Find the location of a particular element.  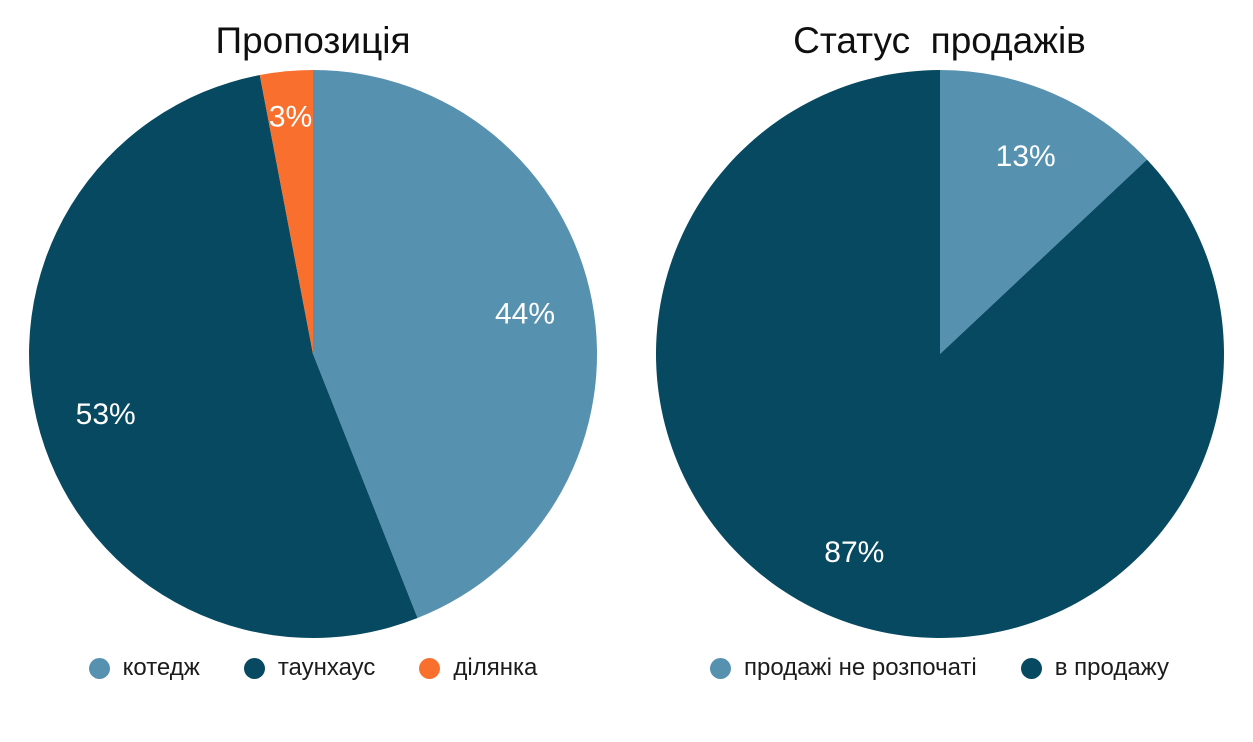

chart-offer-title: Пропозиція is located at coordinates (313, 40).